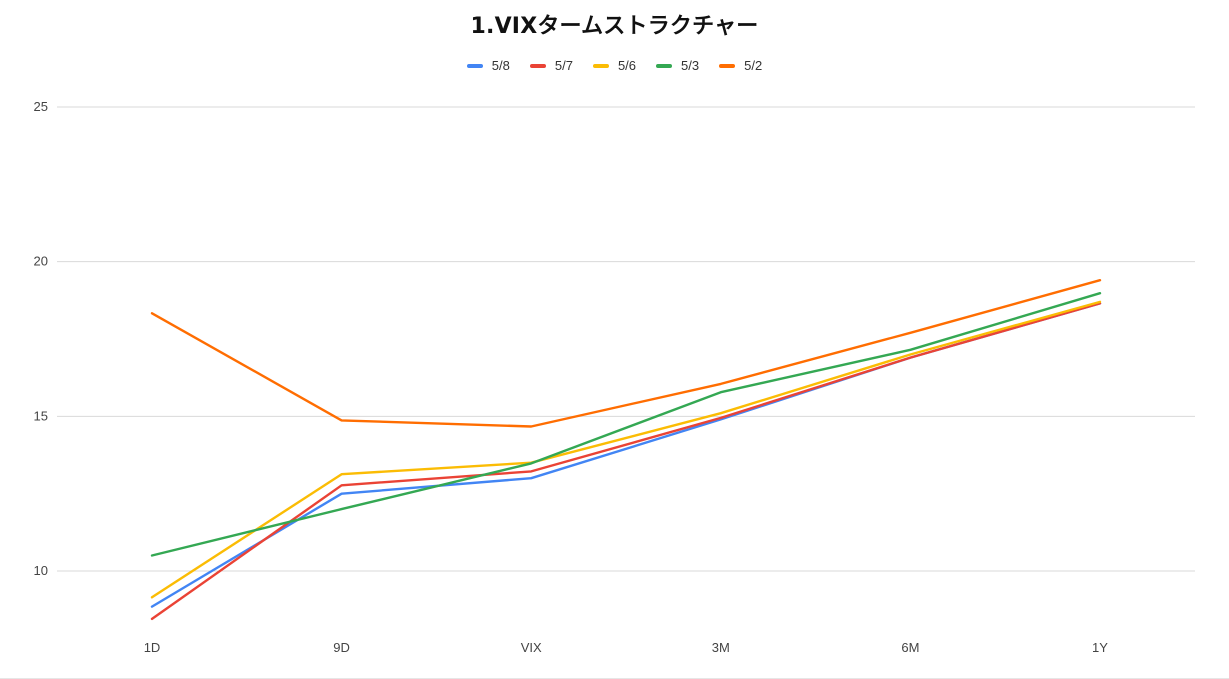 The height and width of the screenshot is (679, 1229). What do you see at coordinates (690, 65) in the screenshot?
I see `legend-label-5-3: 5/3` at bounding box center [690, 65].